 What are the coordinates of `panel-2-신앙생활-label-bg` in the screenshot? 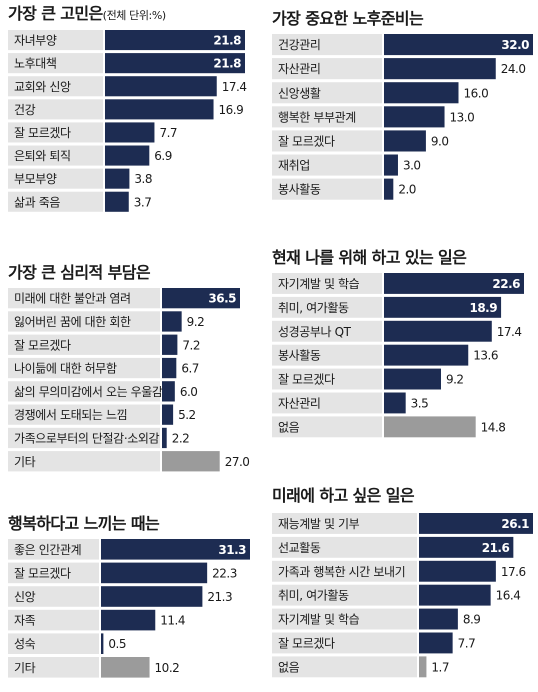 It's located at (327, 93).